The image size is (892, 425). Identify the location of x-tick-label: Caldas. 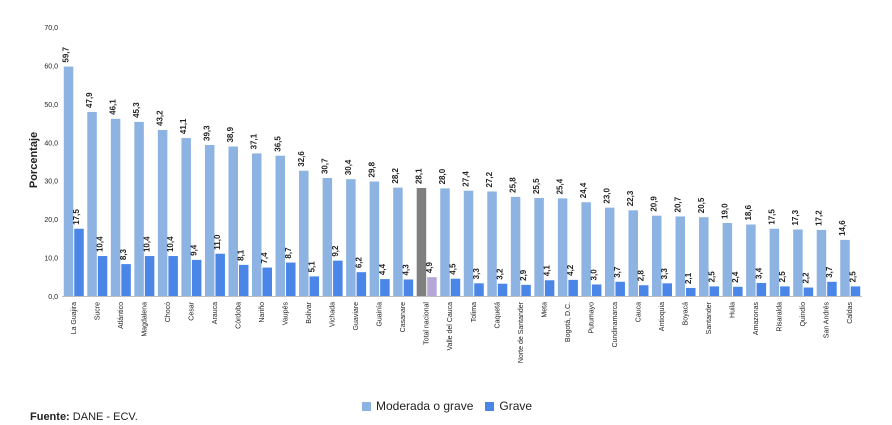
(850, 313).